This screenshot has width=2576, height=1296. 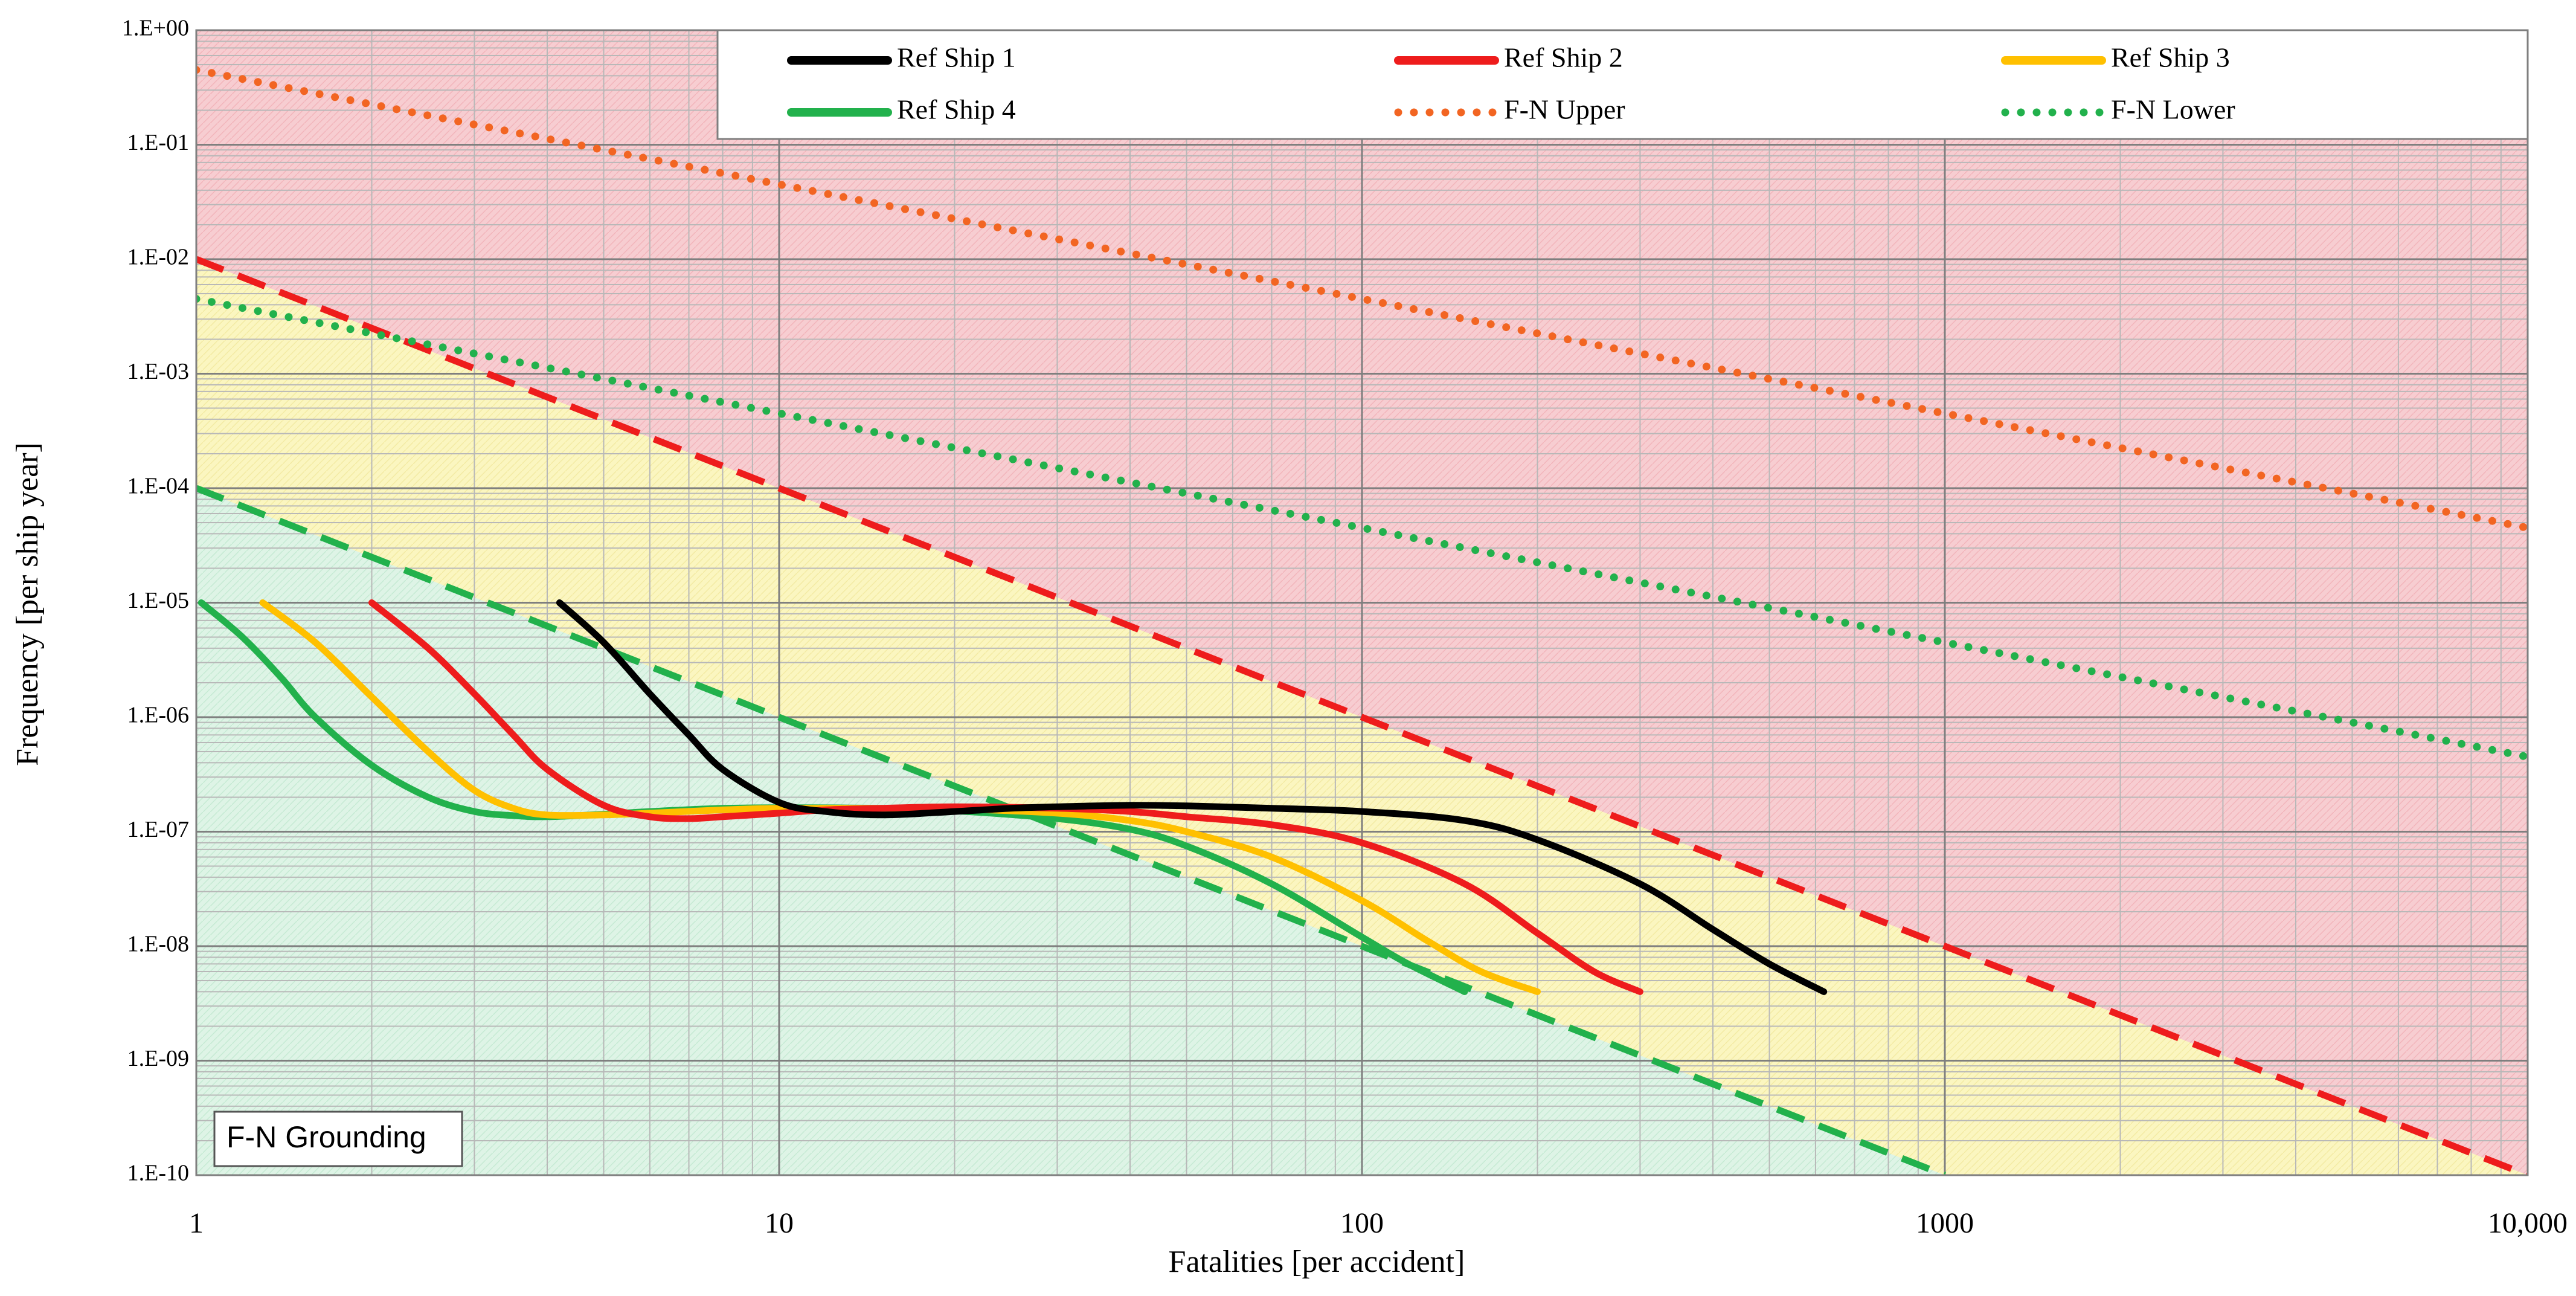 What do you see at coordinates (1362, 1223) in the screenshot?
I see `x-tick-label: 100` at bounding box center [1362, 1223].